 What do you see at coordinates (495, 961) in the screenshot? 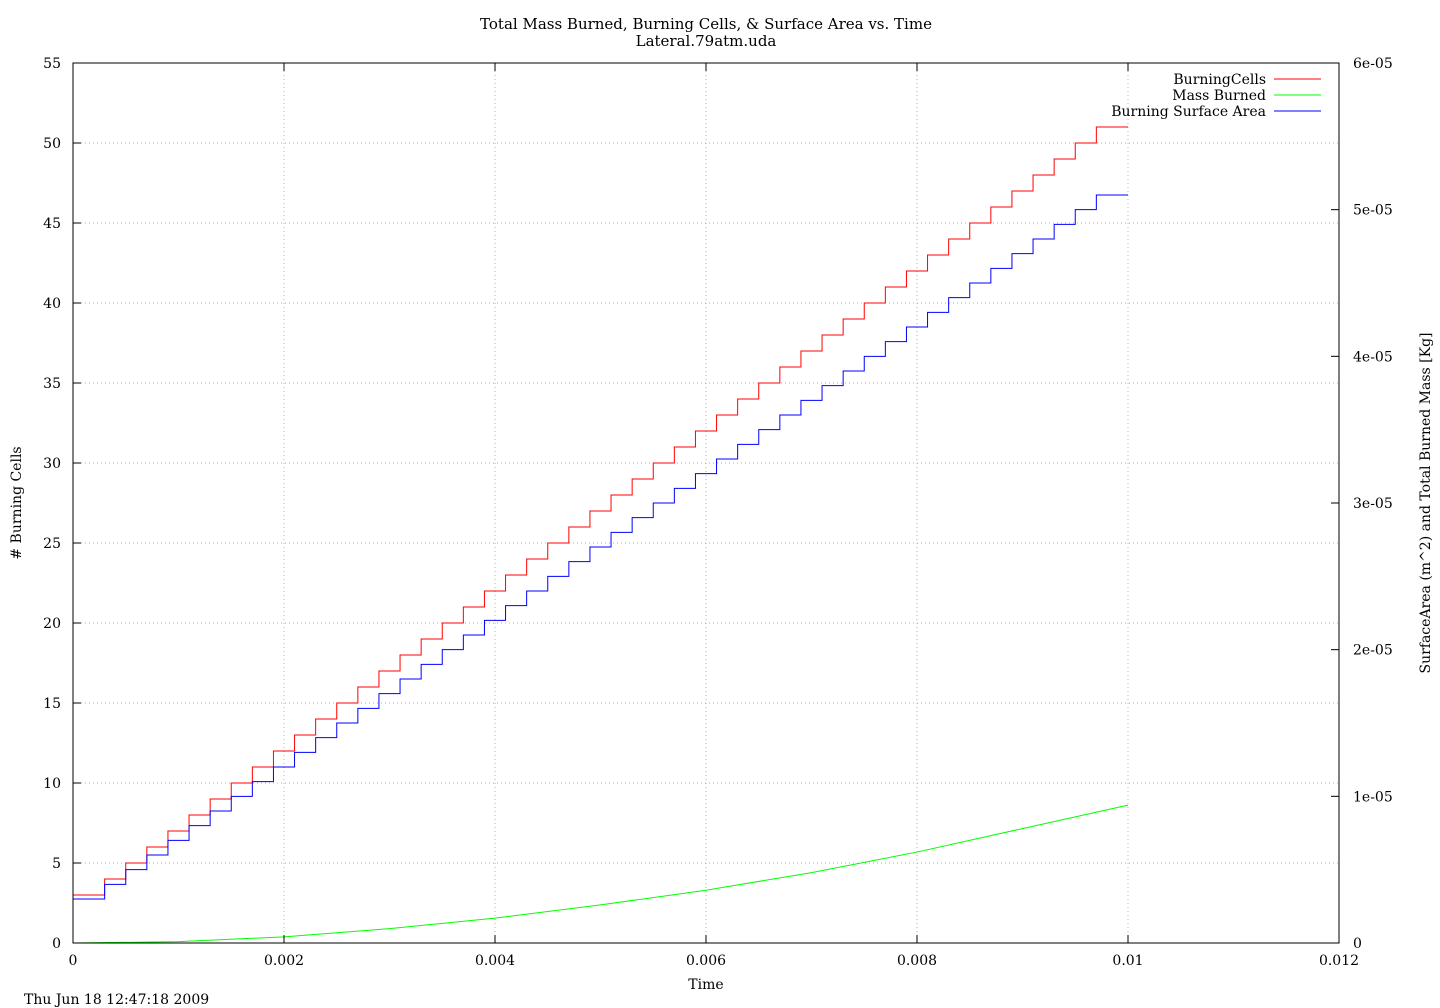
I see `x-tick-label: 0.004` at bounding box center [495, 961].